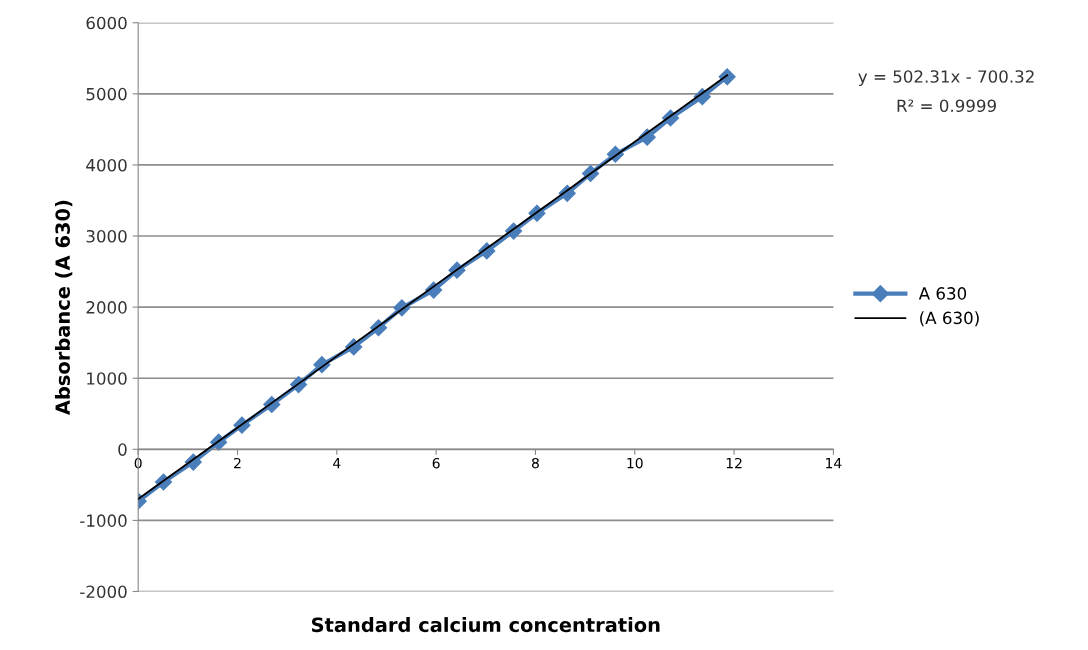  Describe the element at coordinates (535, 463) in the screenshot. I see `x-tick-label: 8` at that location.